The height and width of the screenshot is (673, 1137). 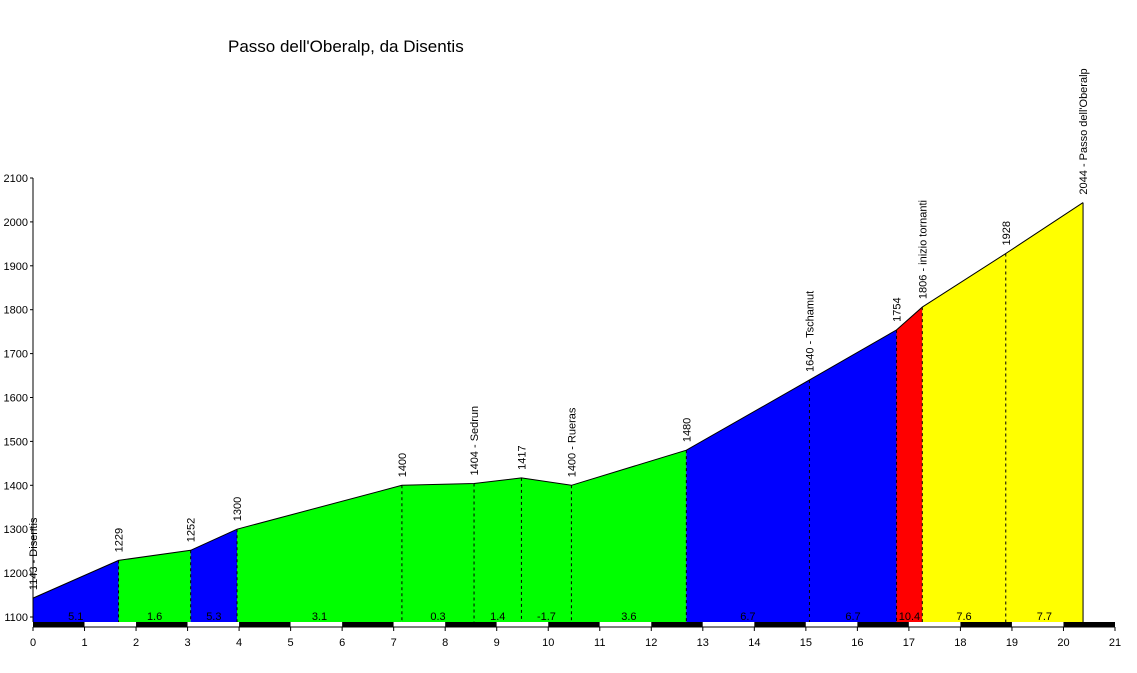 What do you see at coordinates (16, 311) in the screenshot?
I see `y-tick-label: 1800` at bounding box center [16, 311].